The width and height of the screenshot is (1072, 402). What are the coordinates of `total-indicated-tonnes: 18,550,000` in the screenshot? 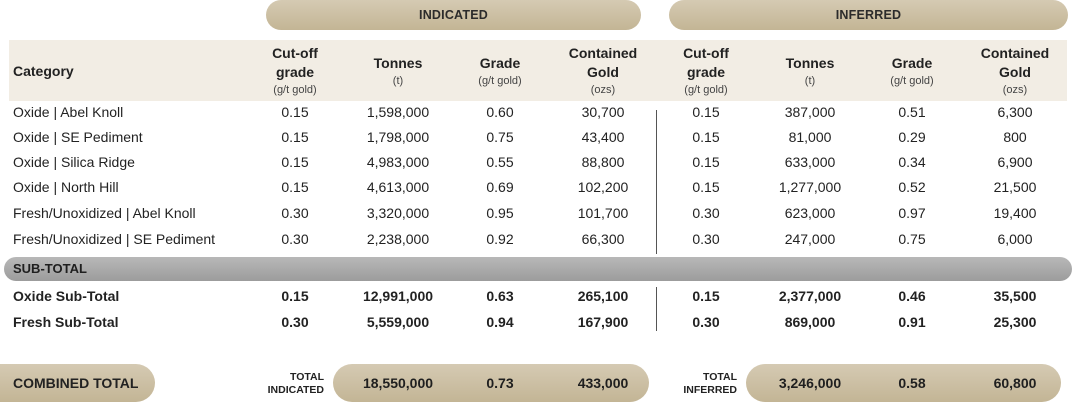 It's located at (398, 383).